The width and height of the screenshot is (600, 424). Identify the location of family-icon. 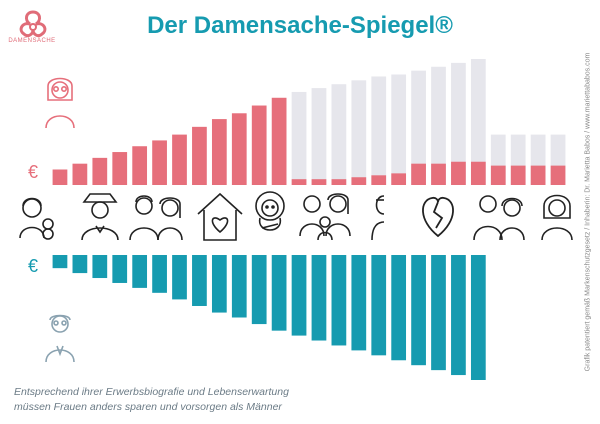
(325, 217).